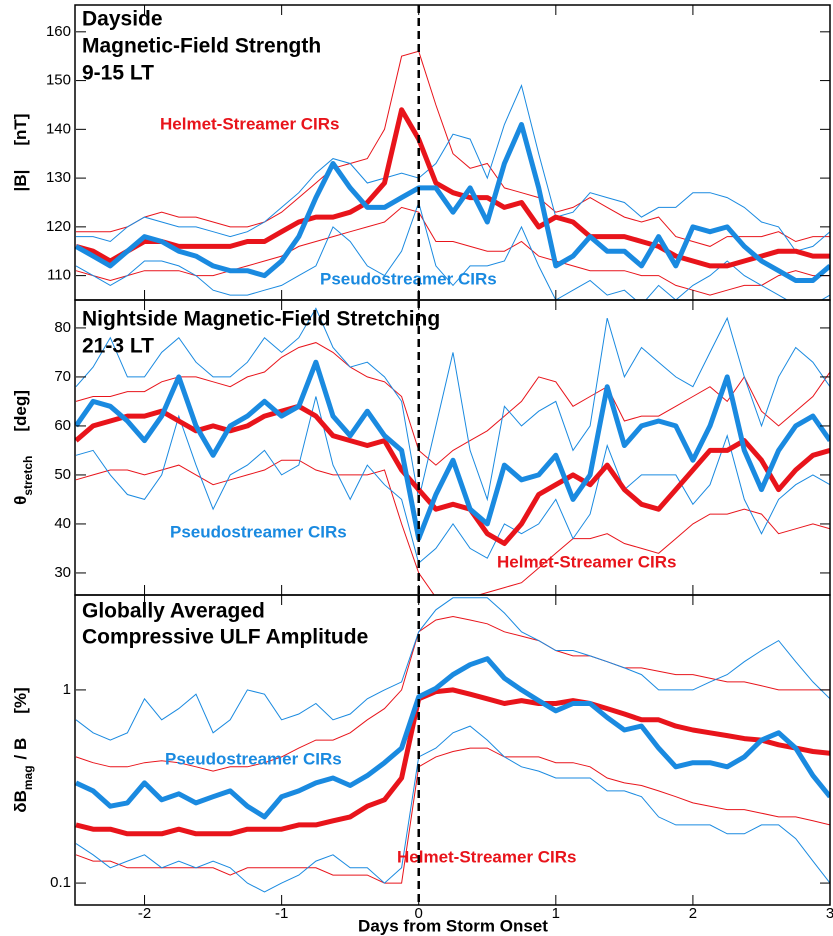  Describe the element at coordinates (67, 689) in the screenshot. I see `y-tick-label: 1` at that location.